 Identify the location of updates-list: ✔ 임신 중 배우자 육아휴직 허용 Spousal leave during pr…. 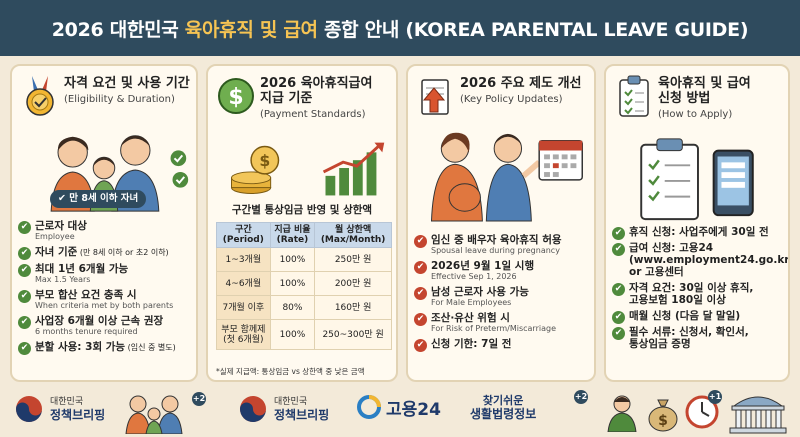
(502, 294).